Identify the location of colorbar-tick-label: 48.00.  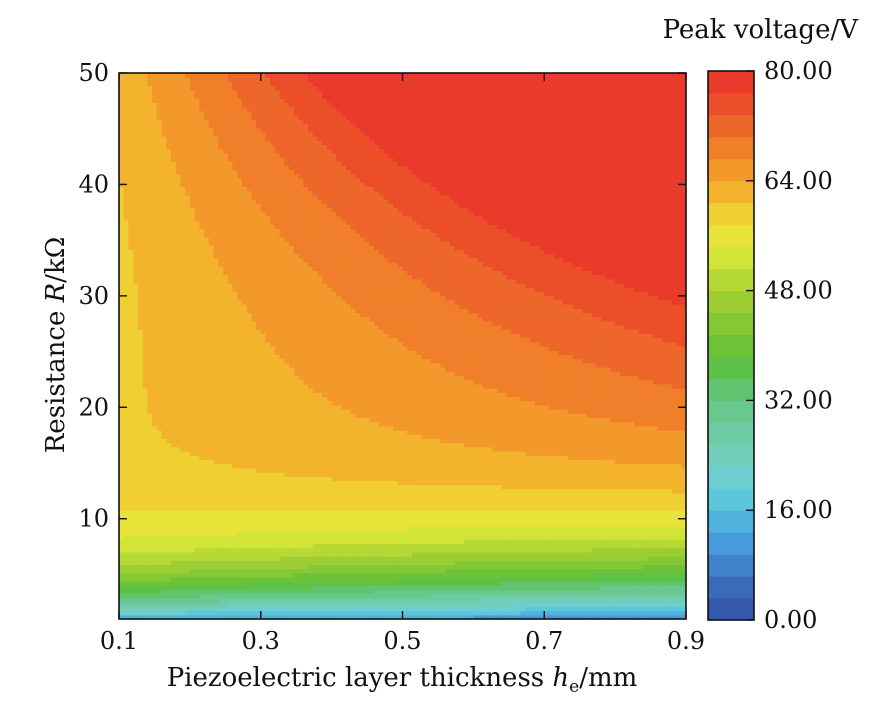
(798, 291).